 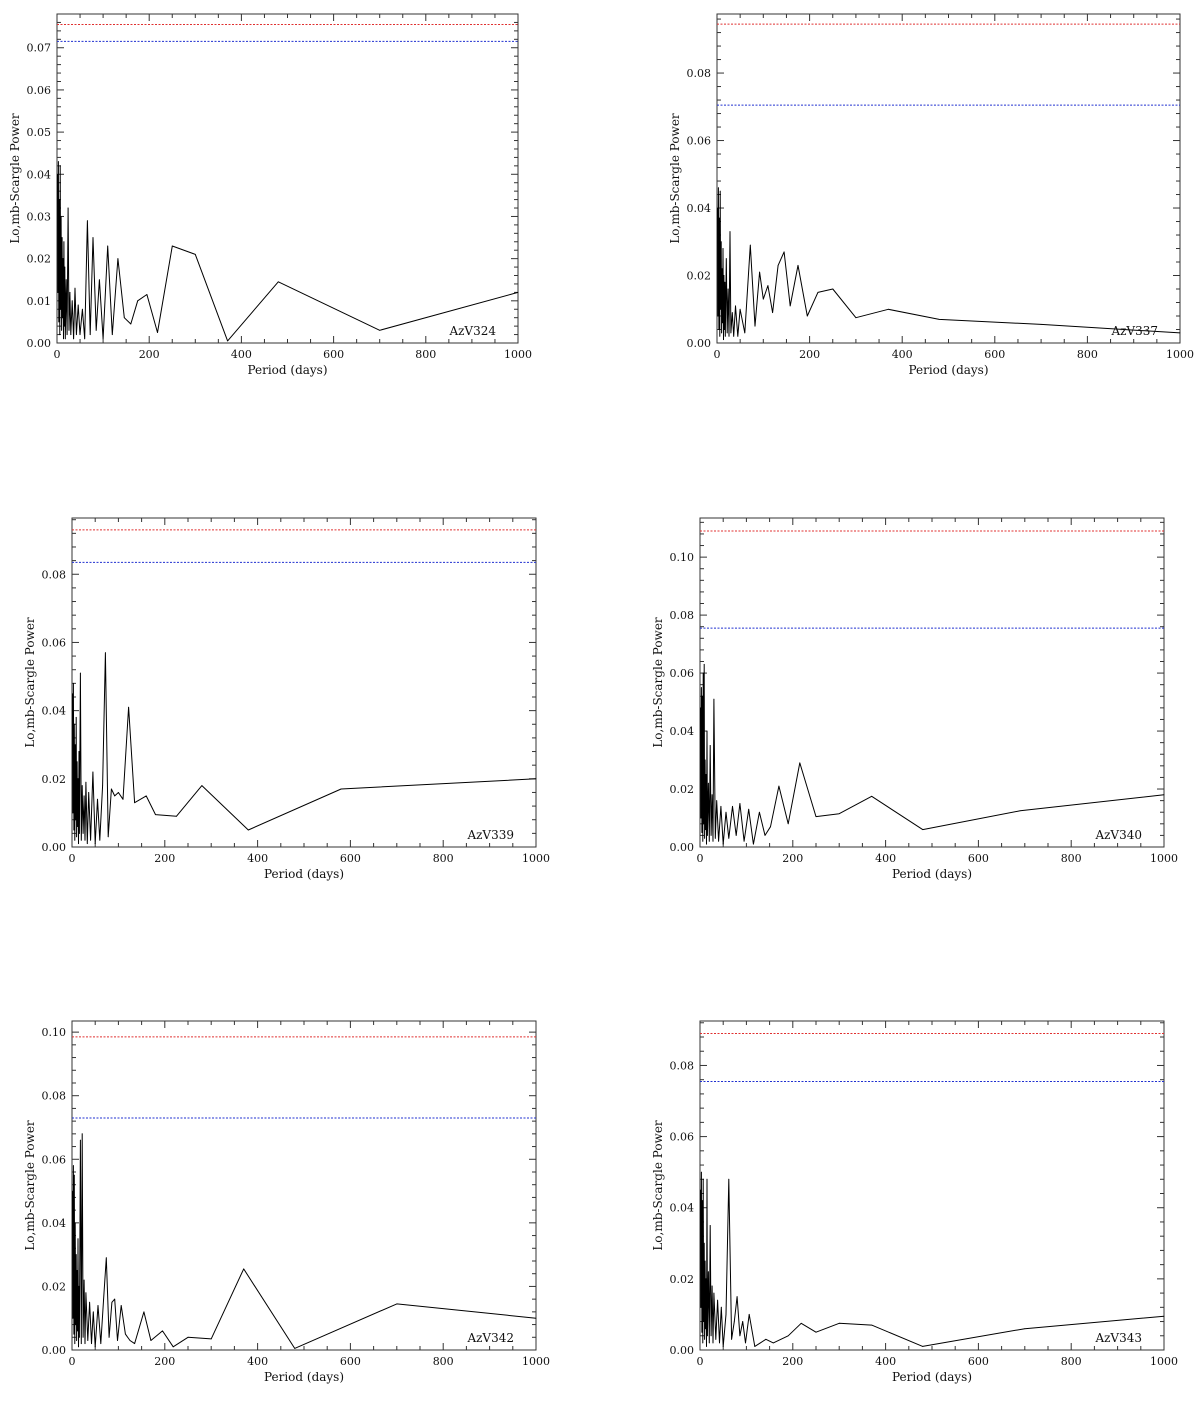 What do you see at coordinates (472, 331) in the screenshot?
I see `star-label: AzV324` at bounding box center [472, 331].